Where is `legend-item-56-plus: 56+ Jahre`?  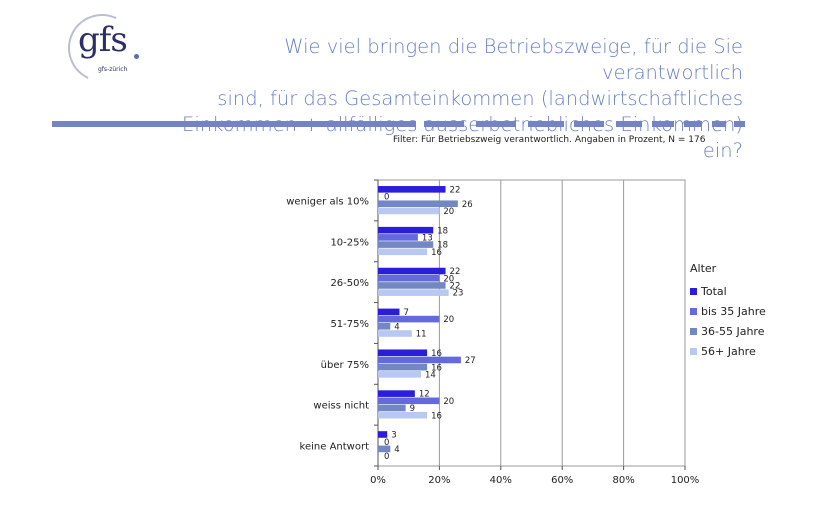
legend-item-56-plus: 56+ Jahre is located at coordinates (728, 351).